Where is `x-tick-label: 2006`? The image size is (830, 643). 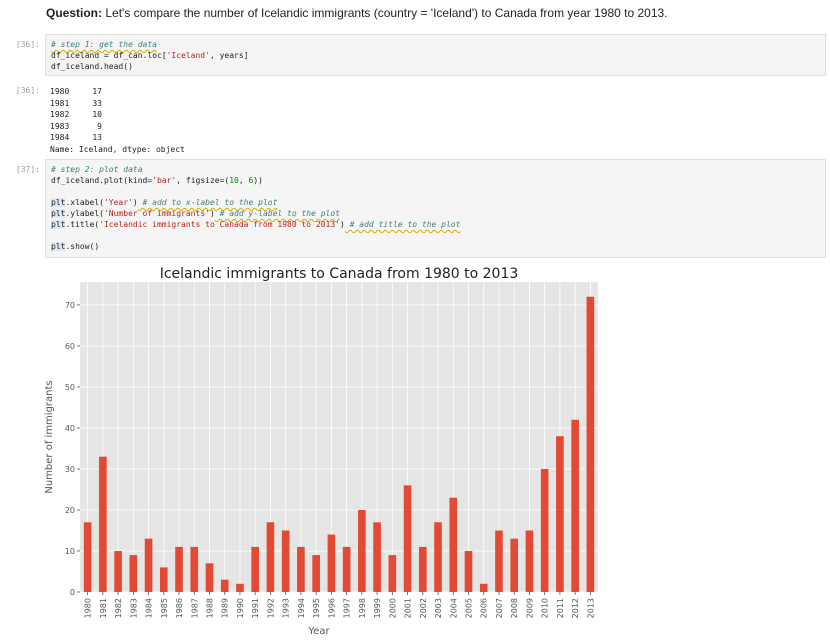 x-tick-label: 2006 is located at coordinates (484, 608).